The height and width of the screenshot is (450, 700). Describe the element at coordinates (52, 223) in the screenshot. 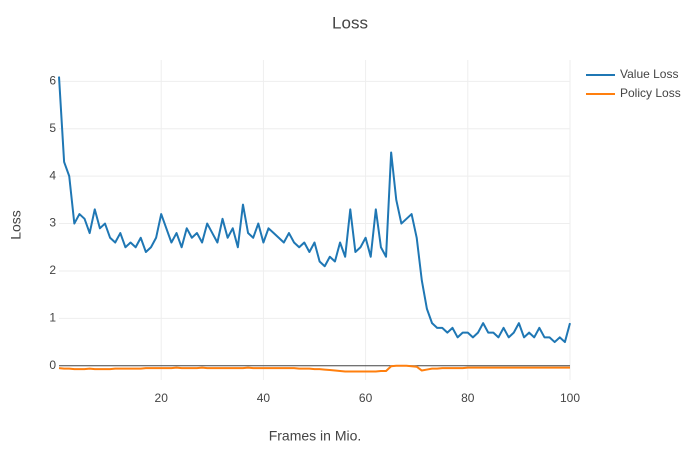

I see `y-tick-label: 3` at that location.